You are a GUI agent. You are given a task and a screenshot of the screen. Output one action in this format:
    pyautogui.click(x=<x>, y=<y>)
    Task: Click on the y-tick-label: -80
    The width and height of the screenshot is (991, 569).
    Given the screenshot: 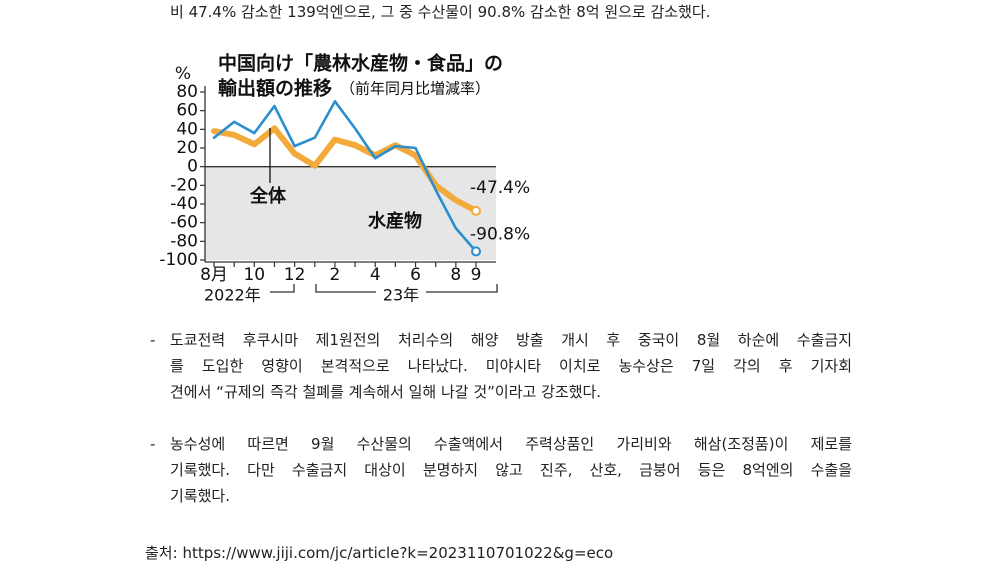 What is the action you would take?
    pyautogui.click(x=184, y=241)
    